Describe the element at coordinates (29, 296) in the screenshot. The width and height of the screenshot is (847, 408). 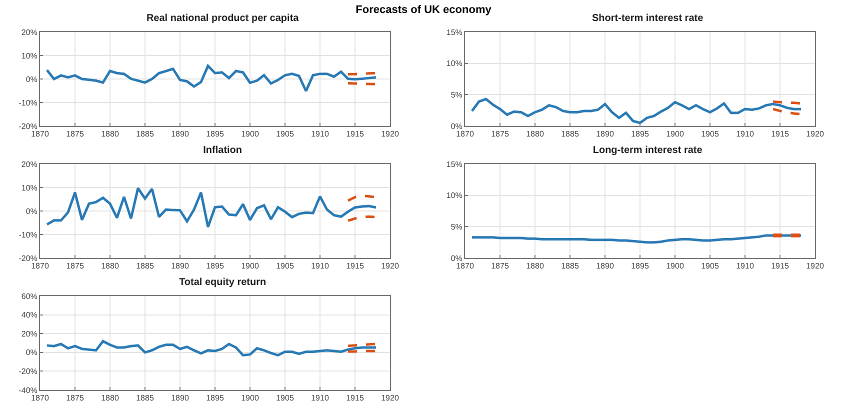
I see `y-tick-label: 60%` at that location.